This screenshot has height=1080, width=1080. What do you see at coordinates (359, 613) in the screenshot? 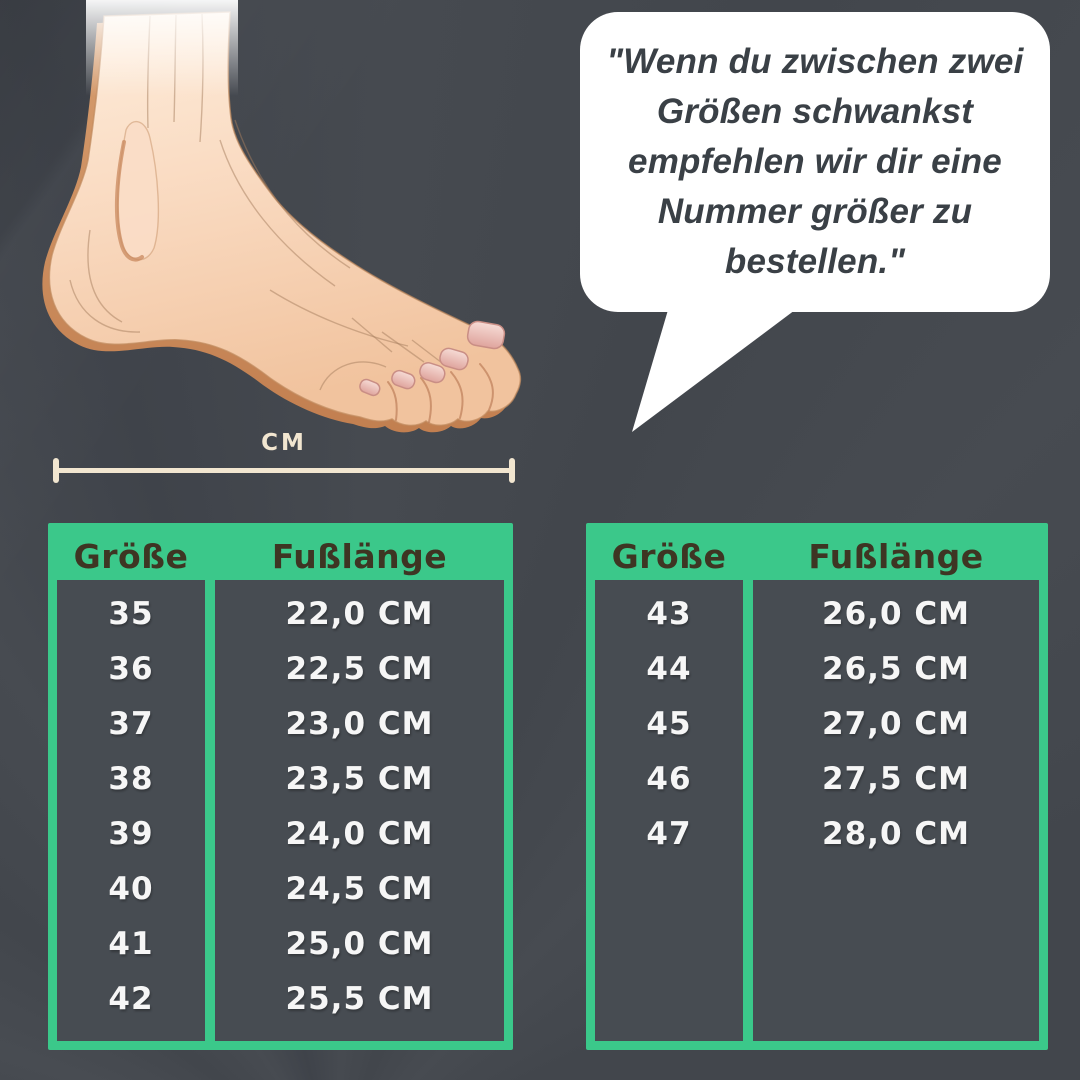
I see `length-cell: 22,0 CM` at bounding box center [359, 613].